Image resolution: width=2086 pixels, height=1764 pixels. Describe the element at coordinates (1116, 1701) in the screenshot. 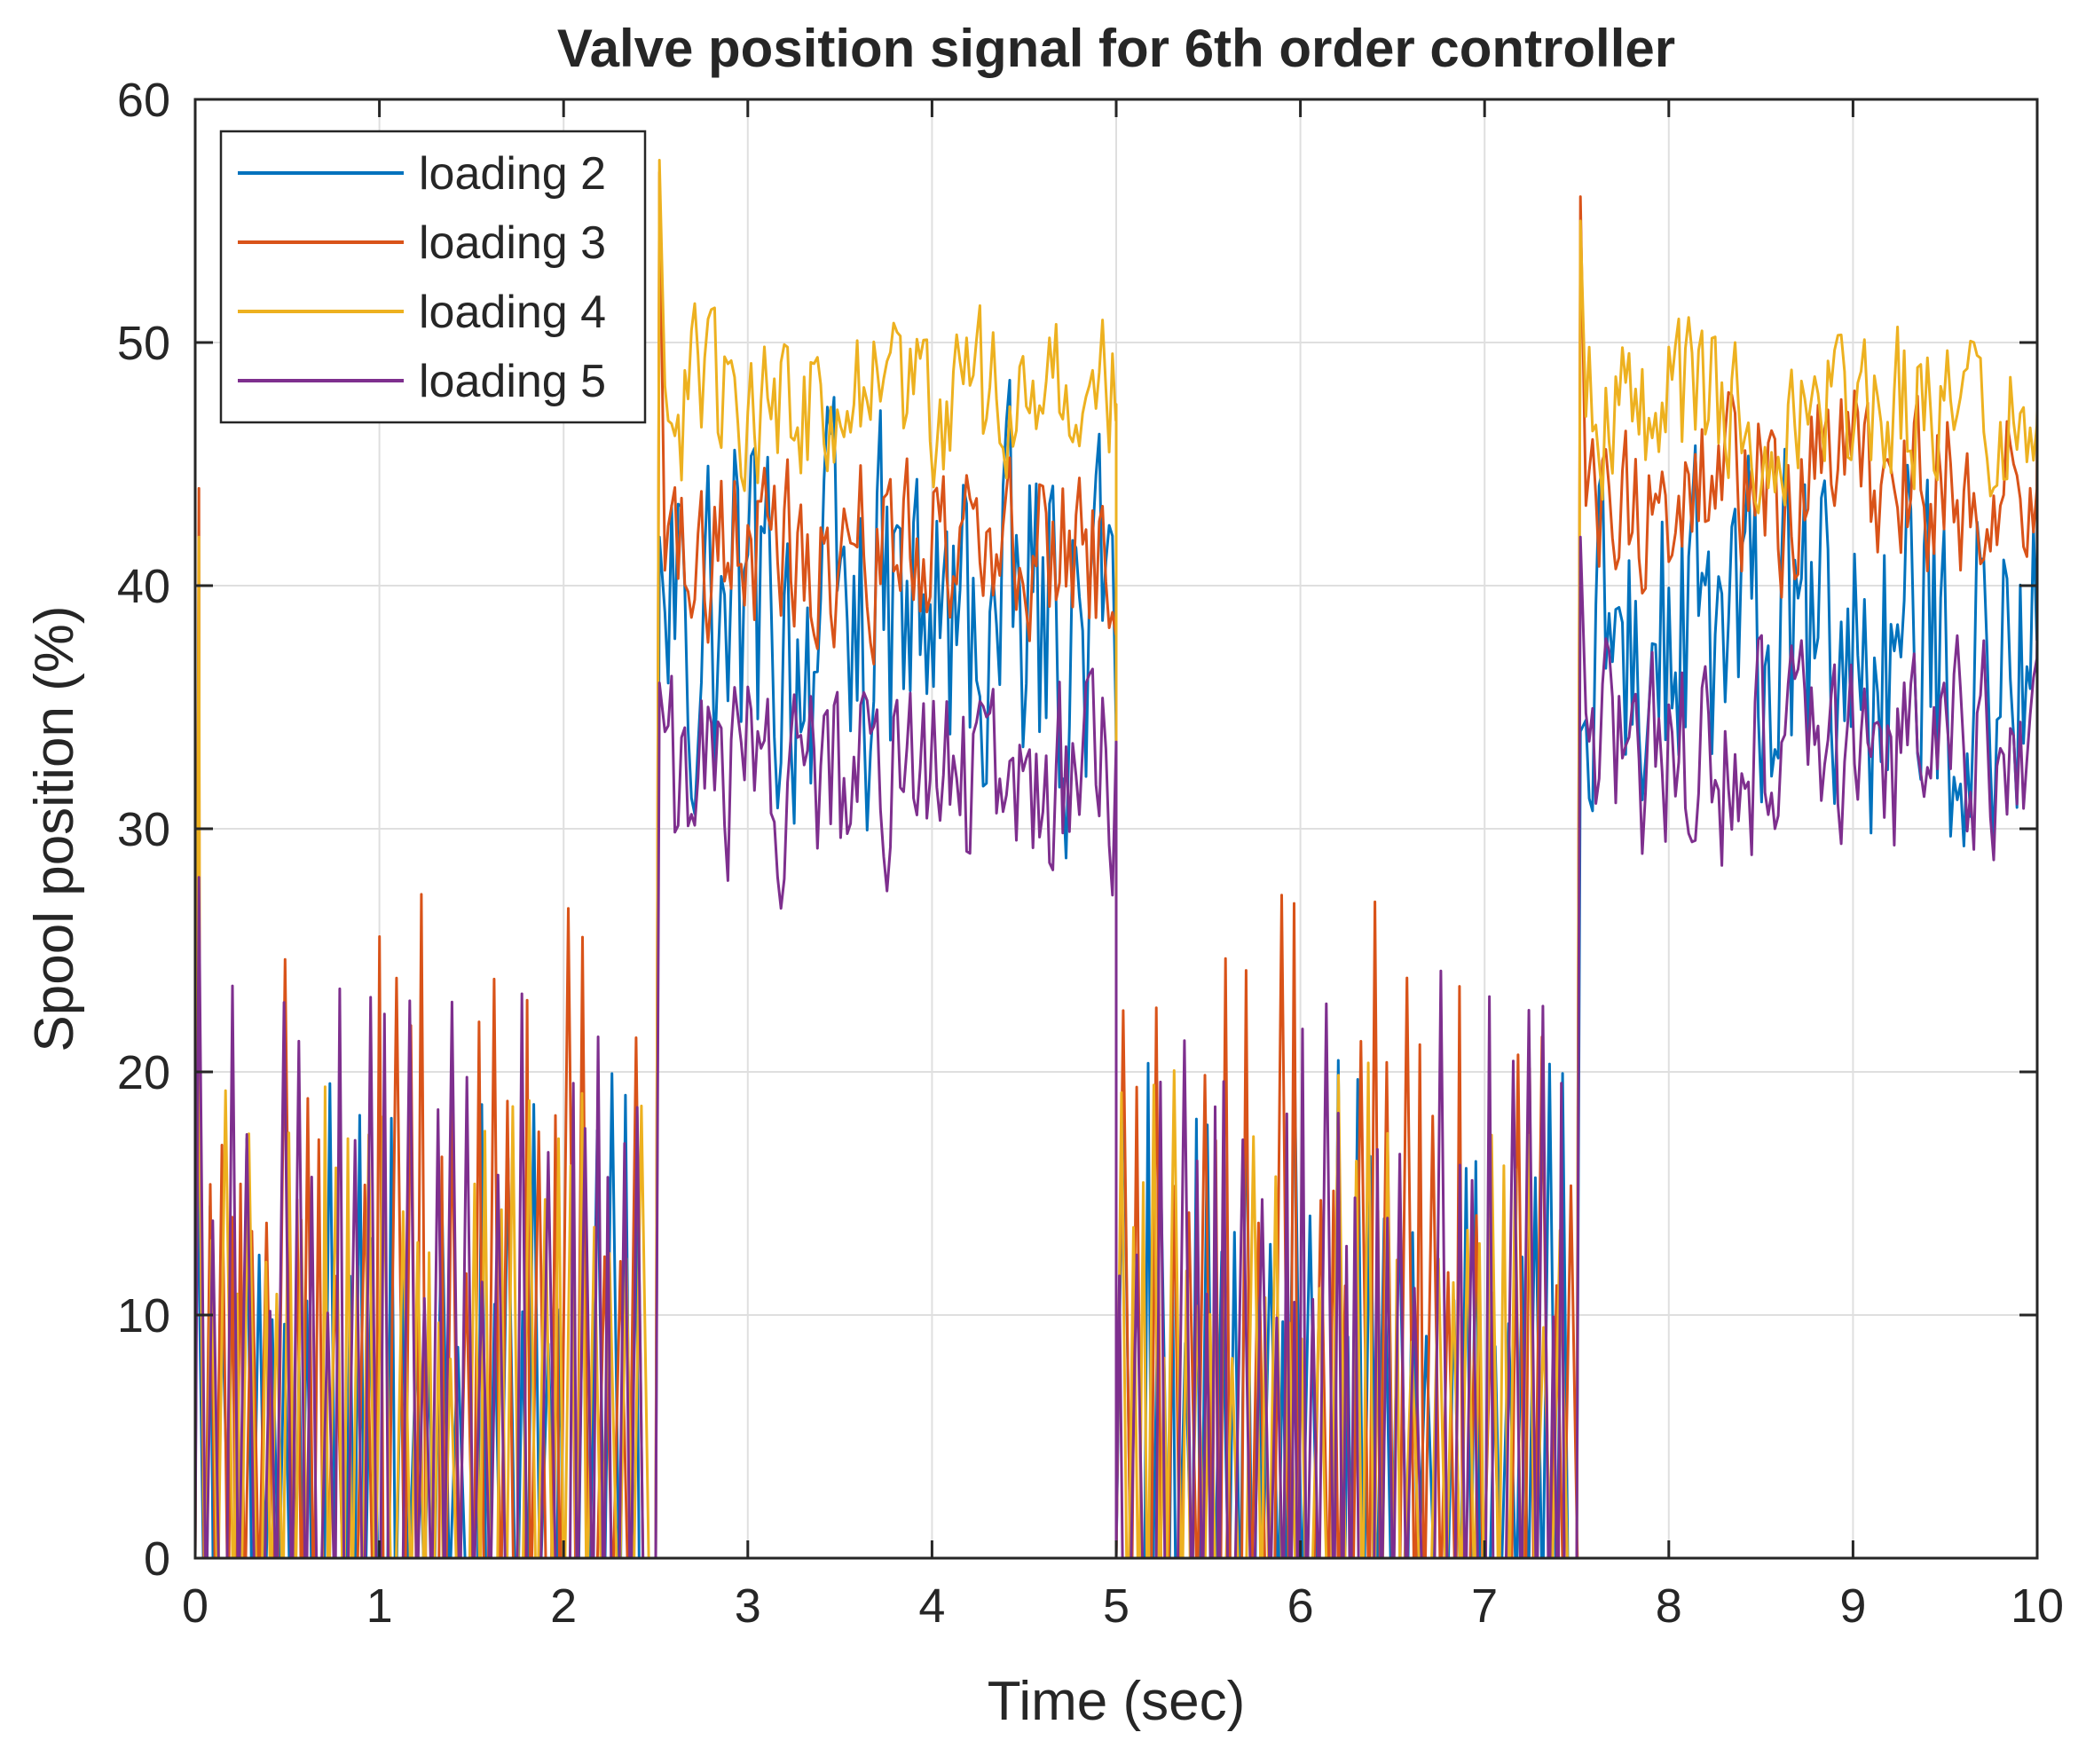

I see `x-axis-label: Time (sec)` at that location.